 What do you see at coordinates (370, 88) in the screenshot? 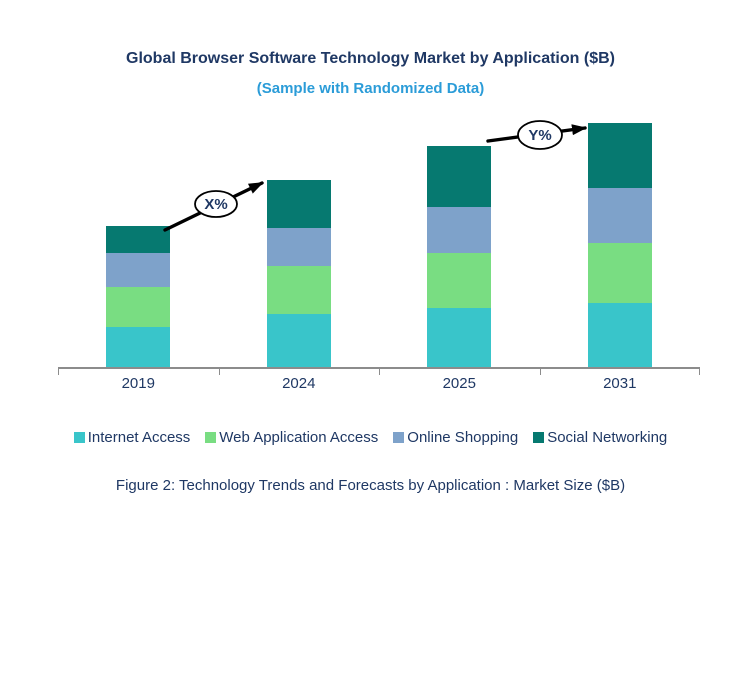
I see `chart-subtitle: (Sample with Randomized Data)` at bounding box center [370, 88].